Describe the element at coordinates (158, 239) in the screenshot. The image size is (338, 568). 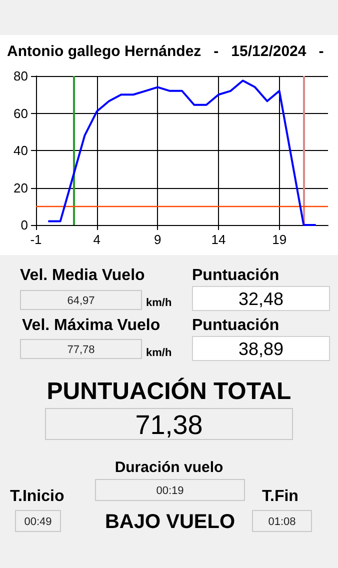
I see `x-tick-label: 9` at that location.